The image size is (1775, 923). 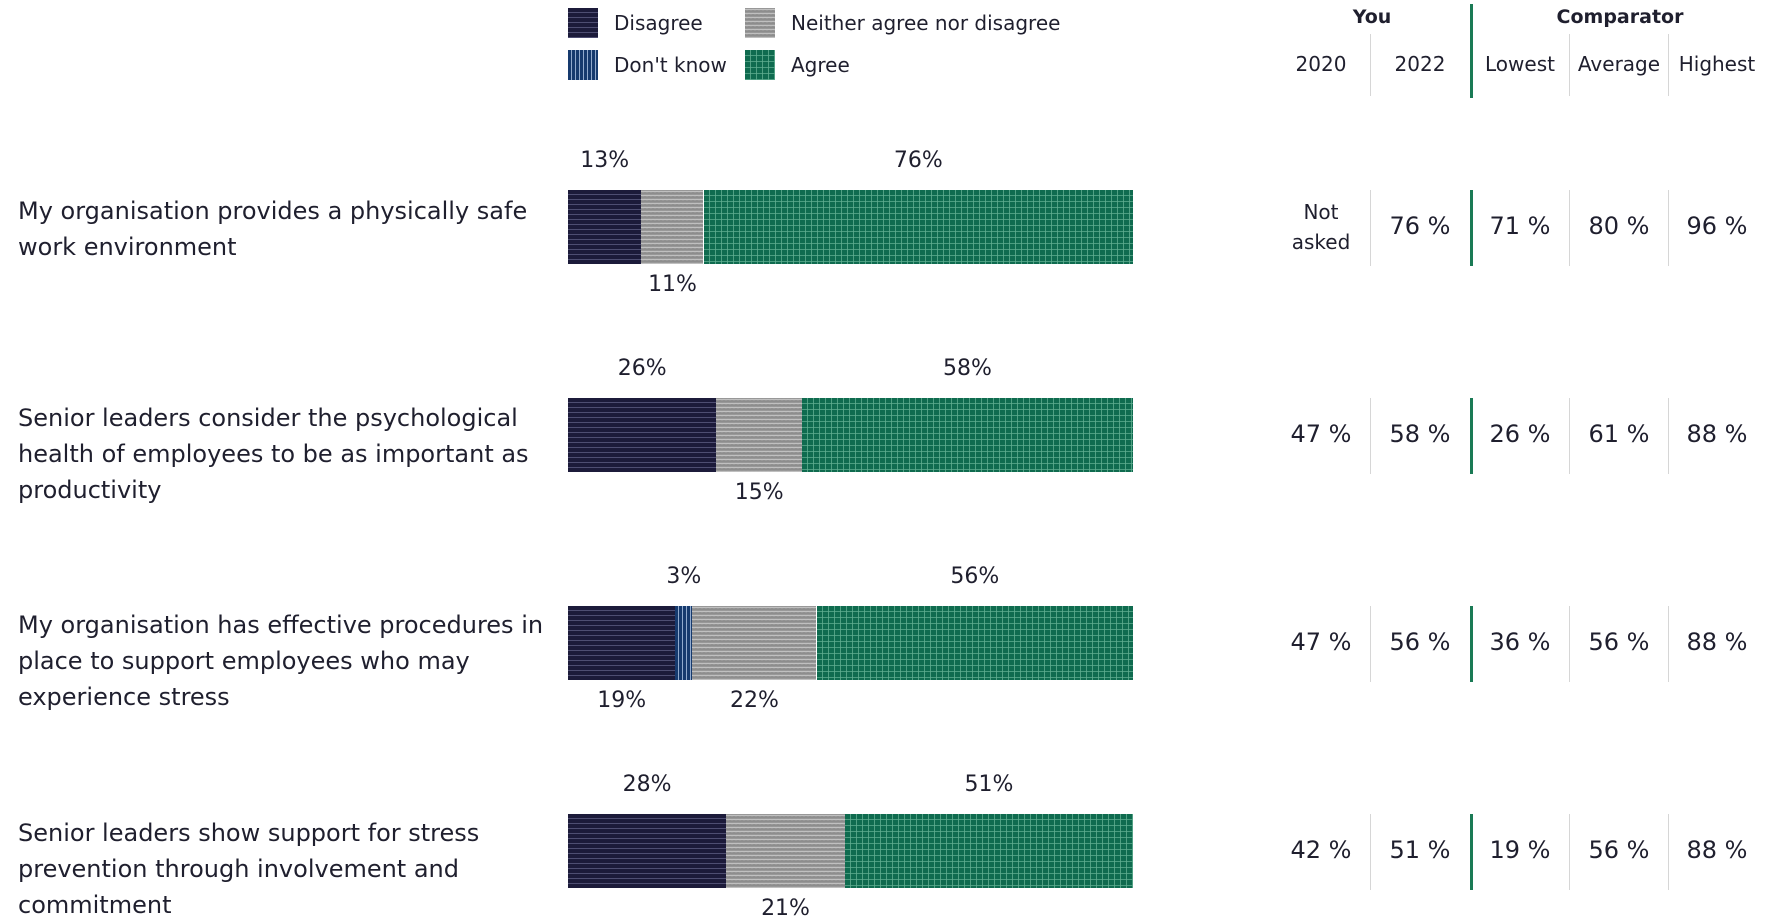 What do you see at coordinates (918, 160) in the screenshot?
I see `data-label-agree: 76%` at bounding box center [918, 160].